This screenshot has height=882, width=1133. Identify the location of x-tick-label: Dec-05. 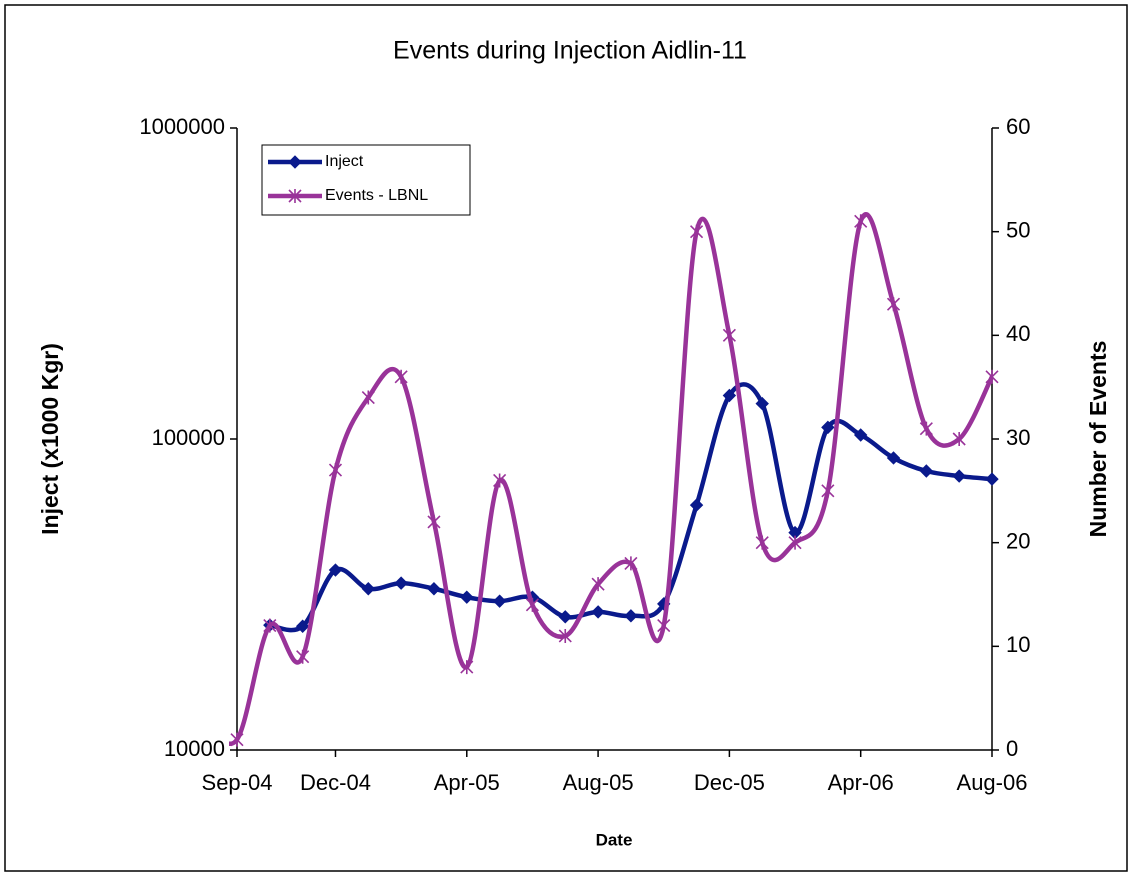
(729, 782).